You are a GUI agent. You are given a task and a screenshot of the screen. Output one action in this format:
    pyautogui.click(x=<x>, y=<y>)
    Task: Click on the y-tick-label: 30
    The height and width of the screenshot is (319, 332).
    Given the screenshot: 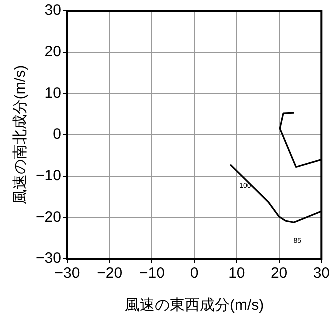 What is the action you would take?
    pyautogui.click(x=53, y=11)
    